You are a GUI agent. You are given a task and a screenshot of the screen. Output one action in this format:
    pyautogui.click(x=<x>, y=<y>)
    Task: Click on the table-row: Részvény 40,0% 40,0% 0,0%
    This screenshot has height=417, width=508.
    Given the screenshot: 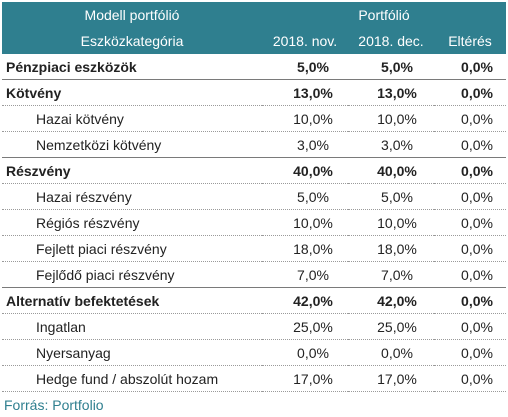 What is the action you would take?
    pyautogui.click(x=254, y=170)
    